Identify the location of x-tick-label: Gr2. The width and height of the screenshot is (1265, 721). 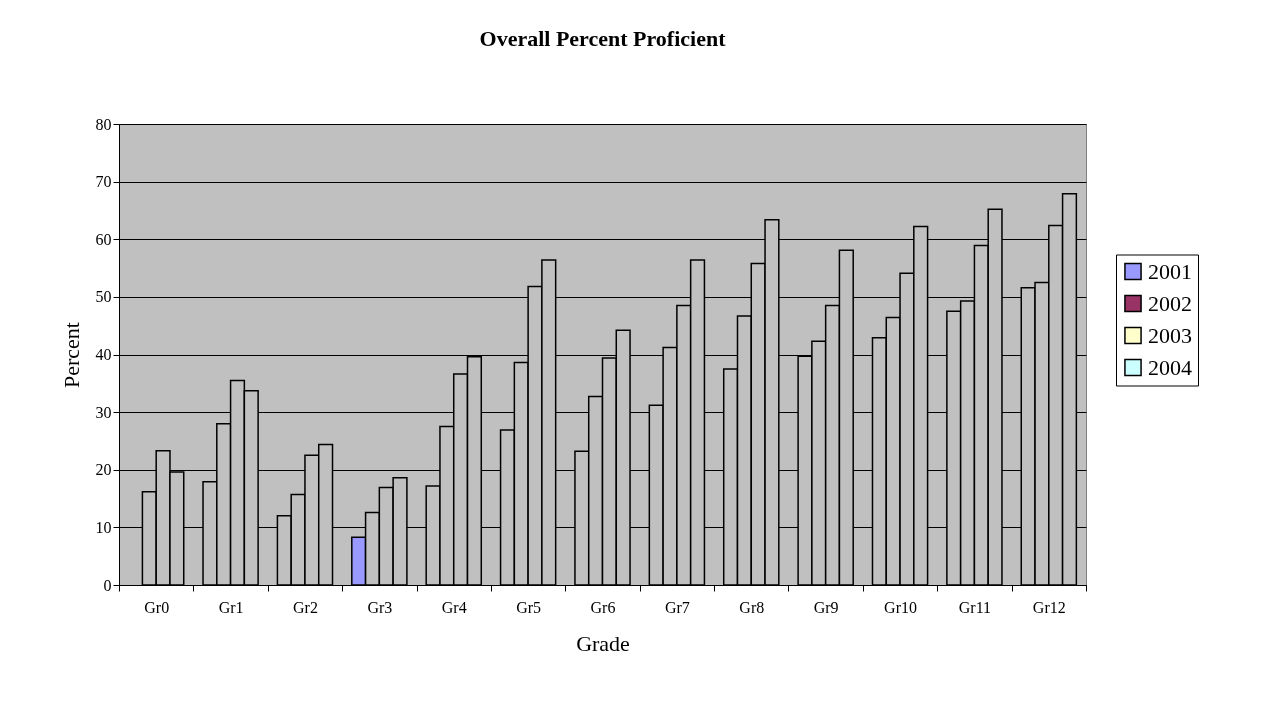
(305, 607).